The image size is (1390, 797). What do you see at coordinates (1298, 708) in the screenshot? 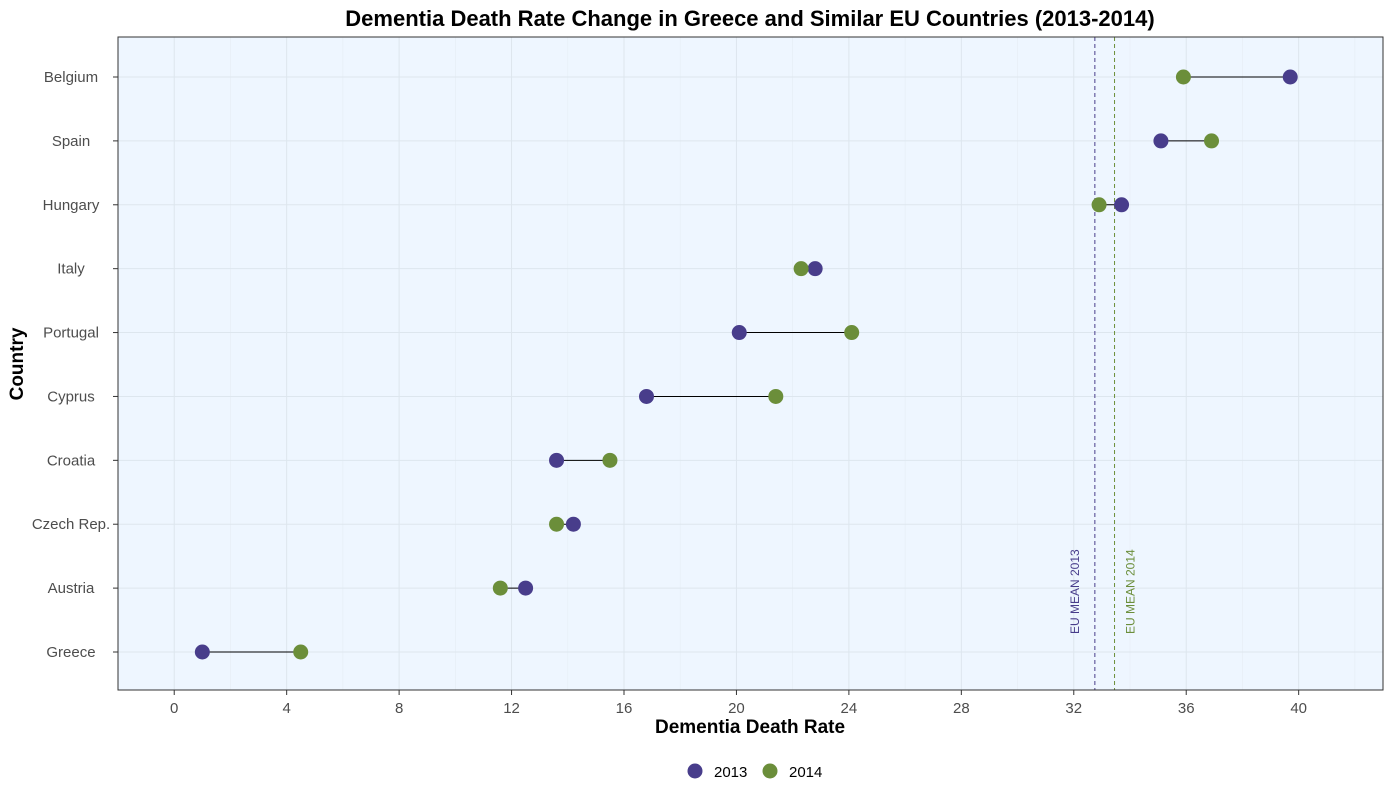
I see `x-tick-label: 40` at bounding box center [1298, 708].